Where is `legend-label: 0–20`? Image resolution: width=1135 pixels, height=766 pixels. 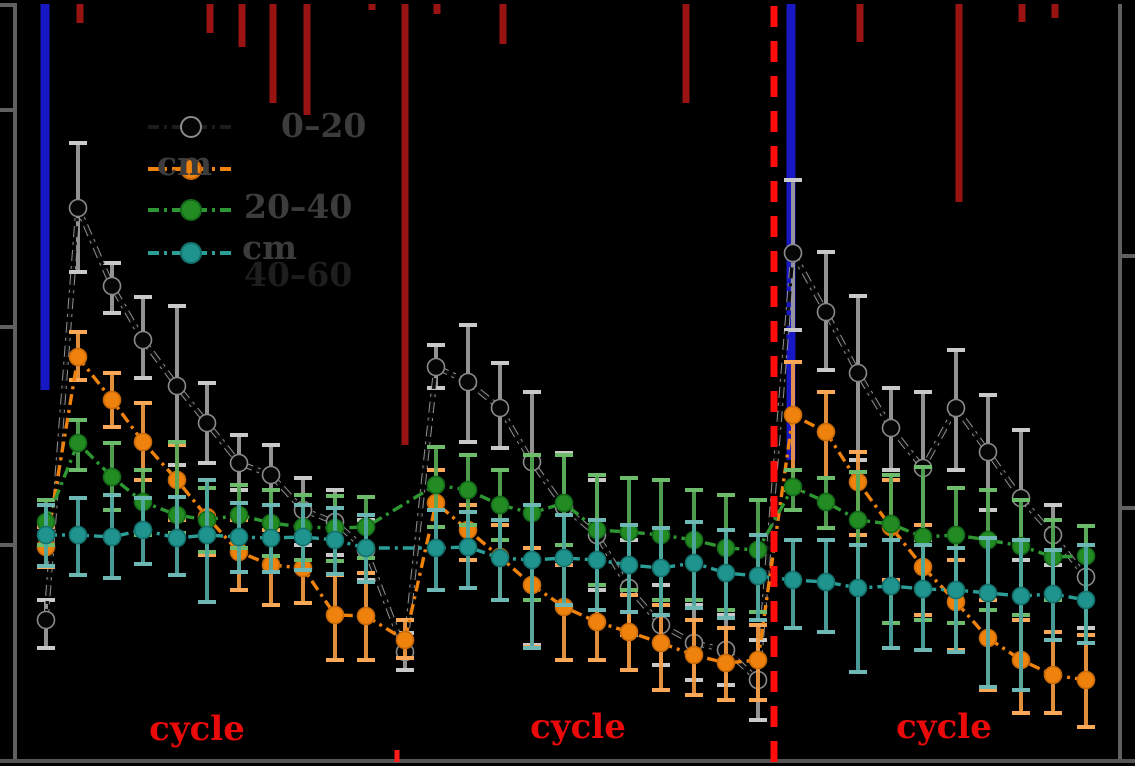 legend-label: 0–20 is located at coordinates (323, 125).